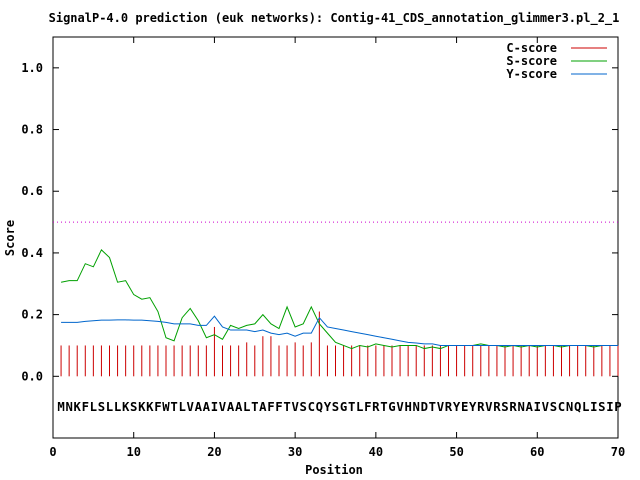  Describe the element at coordinates (32, 376) in the screenshot. I see `y-tick-label: 0.0` at that location.